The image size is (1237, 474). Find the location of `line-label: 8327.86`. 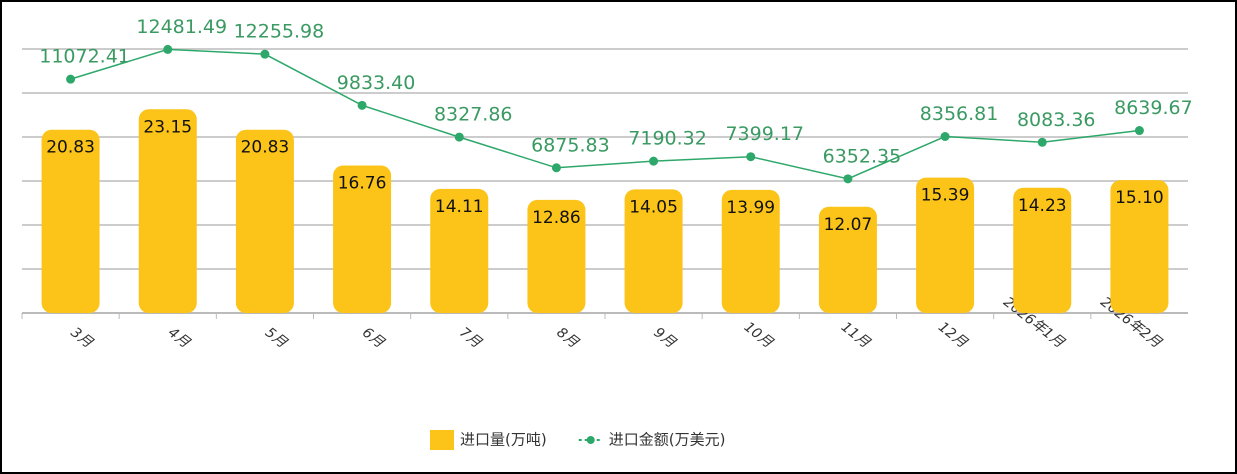

line-label: 8327.86 is located at coordinates (473, 115).